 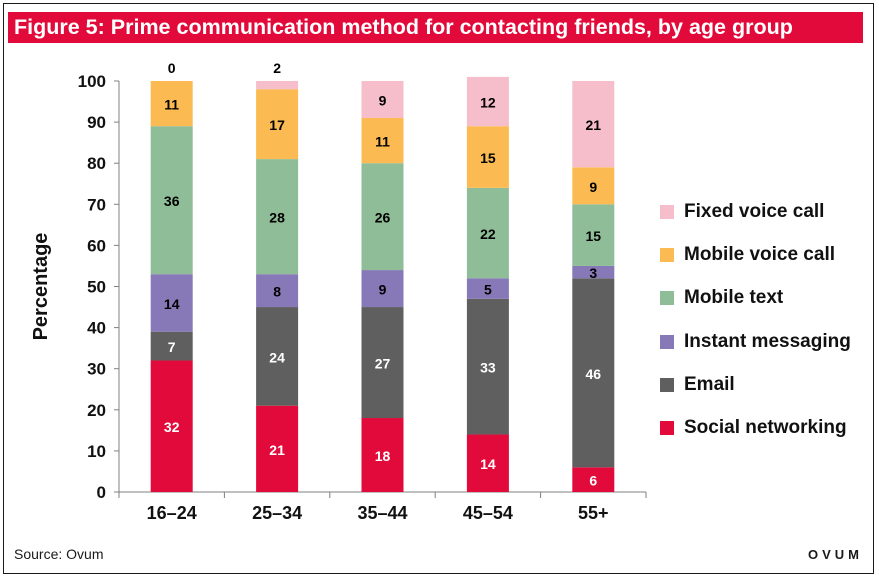 I want to click on legend-item: Fixed voice call, so click(x=765, y=211).